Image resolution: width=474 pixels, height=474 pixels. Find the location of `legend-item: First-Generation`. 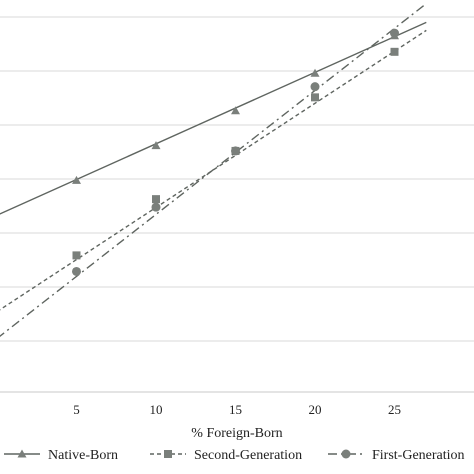

legend-item: First-Generation is located at coordinates (396, 455).